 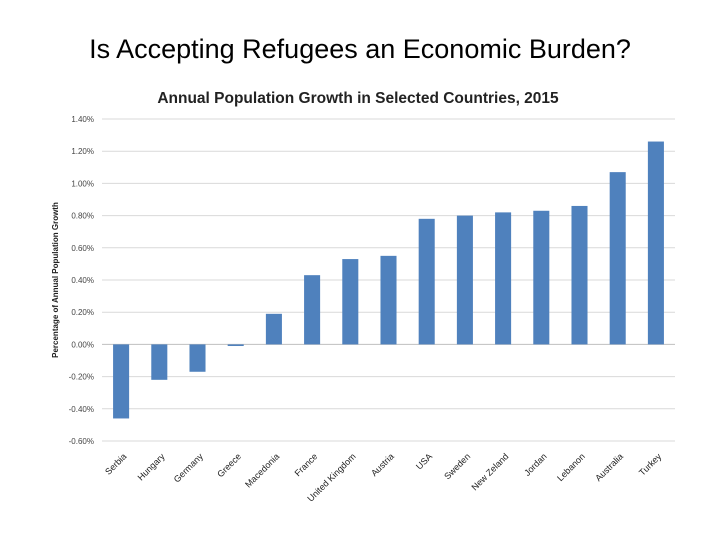 What do you see at coordinates (189, 468) in the screenshot?
I see `x-tick-label: Germany` at bounding box center [189, 468].